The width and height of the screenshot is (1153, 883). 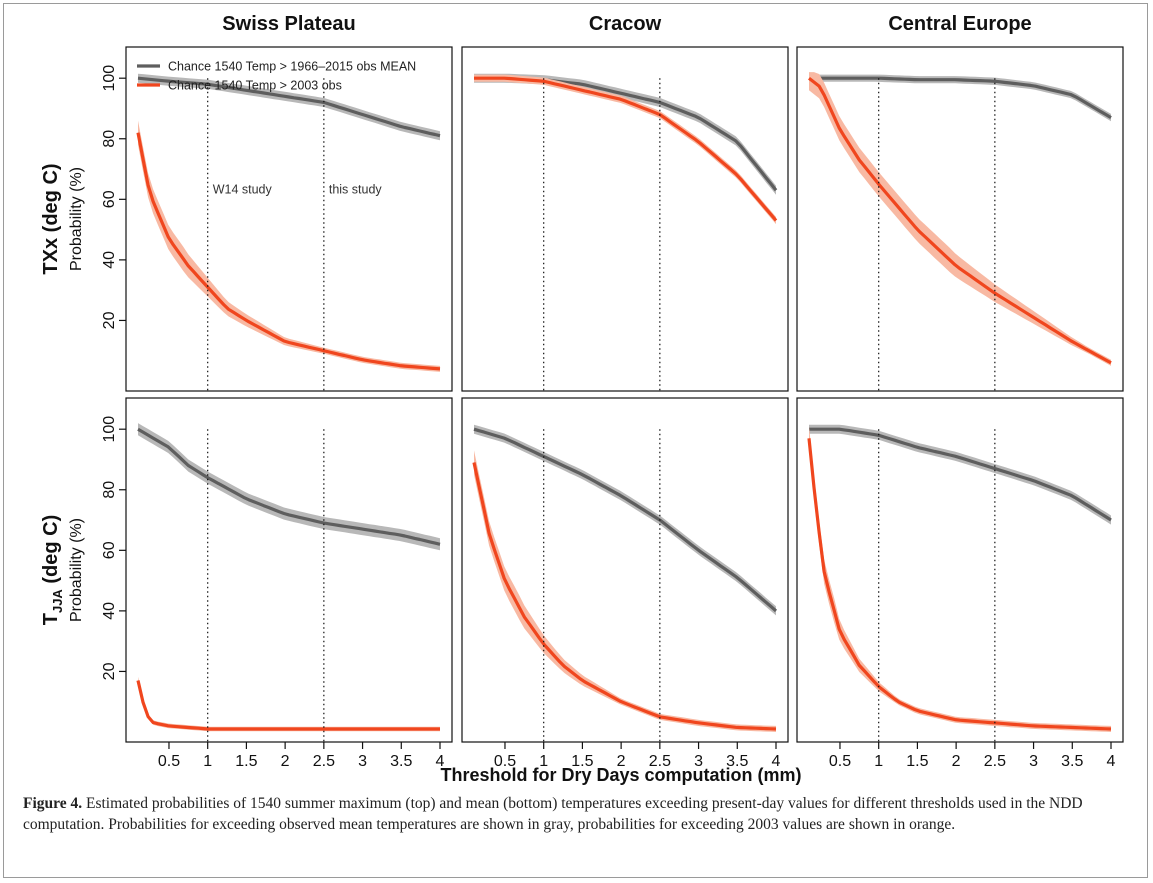 What do you see at coordinates (51, 552) in the screenshot?
I see `row-label-suffix: (deg C)` at bounding box center [51, 552].